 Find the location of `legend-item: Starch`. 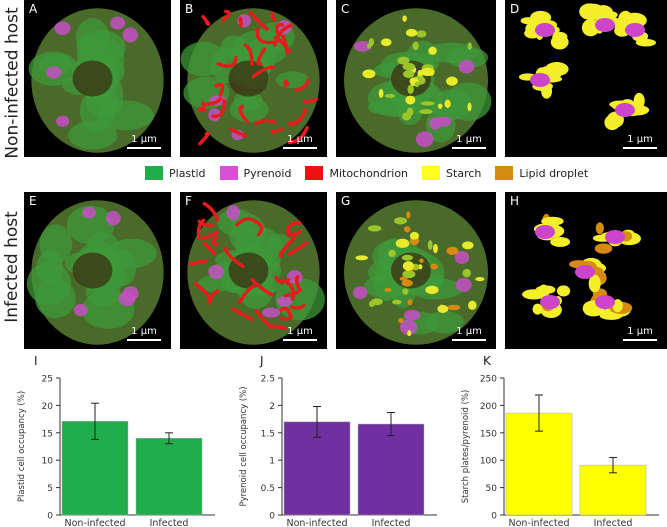

legend-item: Starch is located at coordinates (451, 173).